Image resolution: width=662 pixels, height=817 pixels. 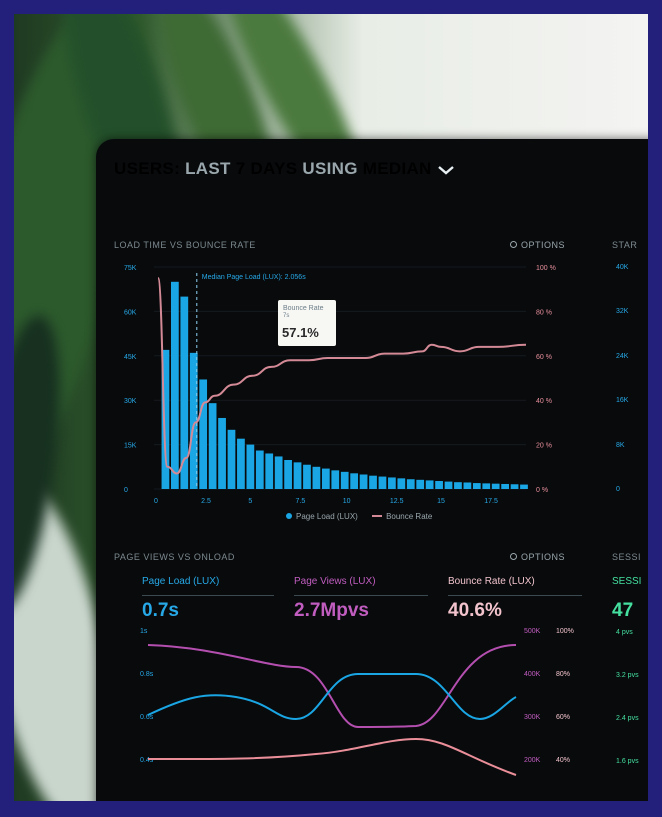 I want to click on metric-label-page-views: Page Views (LUX), so click(x=335, y=581).